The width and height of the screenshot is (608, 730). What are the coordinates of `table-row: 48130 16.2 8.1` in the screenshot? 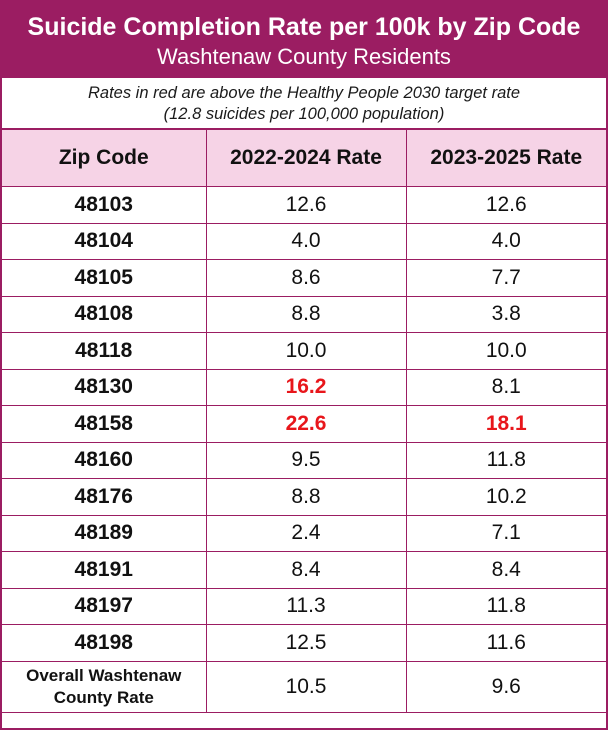 It's located at (304, 387).